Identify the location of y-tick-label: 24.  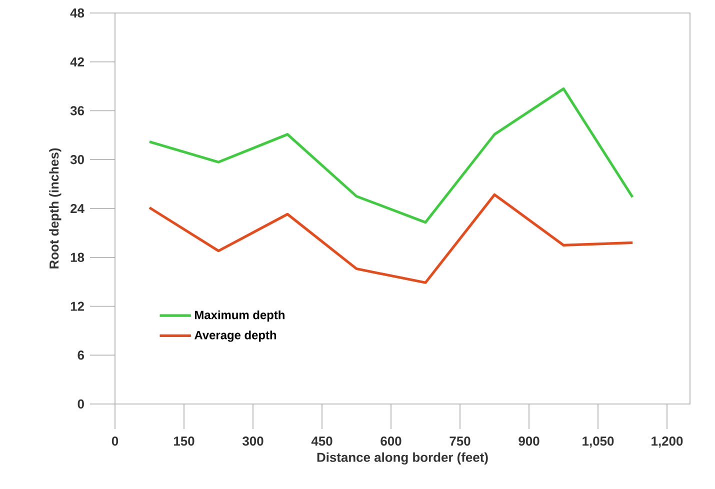
(77, 209).